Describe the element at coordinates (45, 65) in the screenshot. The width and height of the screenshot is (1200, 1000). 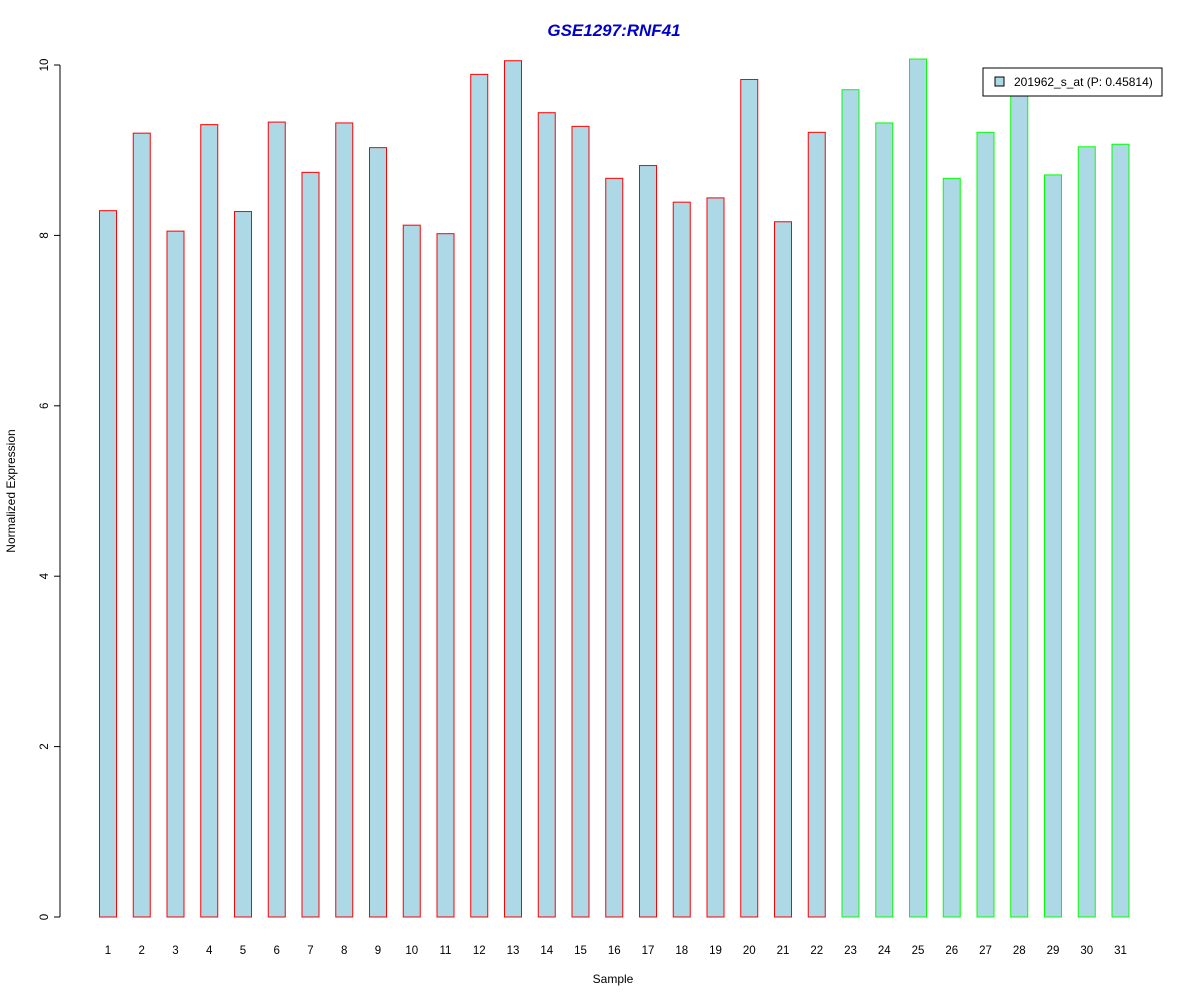
I see `y-tick-label: 10` at that location.